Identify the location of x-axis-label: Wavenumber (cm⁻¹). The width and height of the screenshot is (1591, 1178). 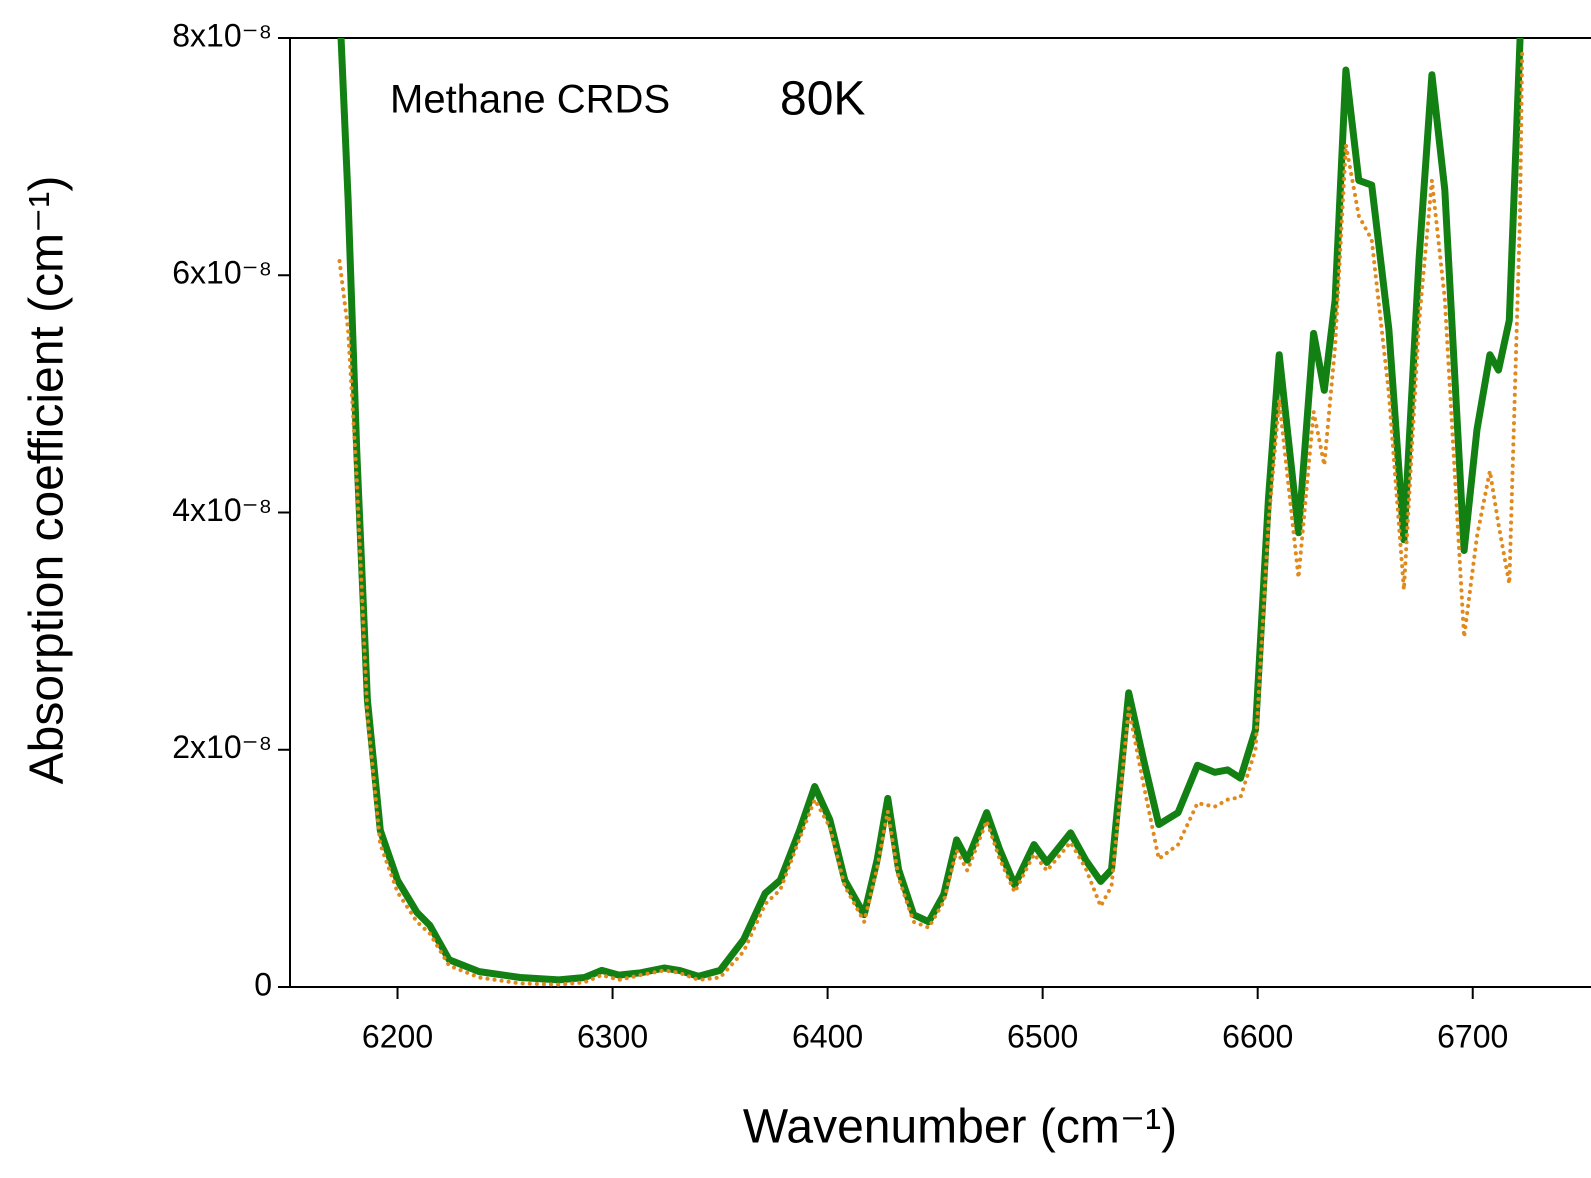
(960, 1127).